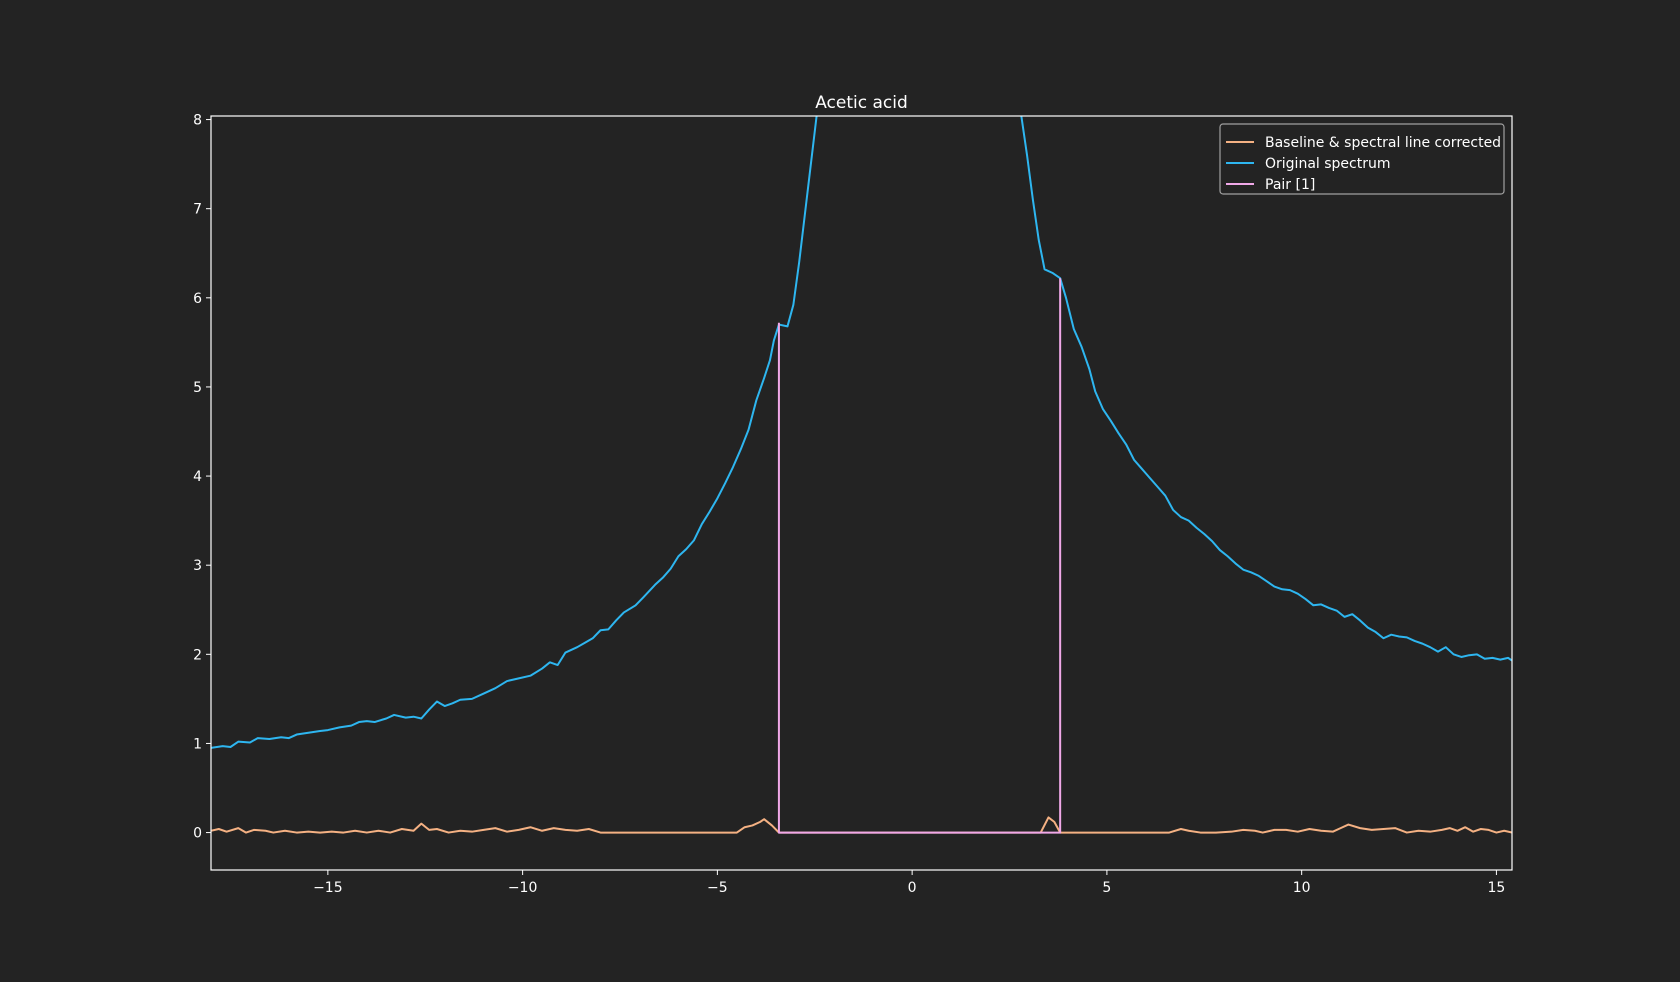 Image resolution: width=1680 pixels, height=982 pixels. I want to click on x-tick-label: 0, so click(912, 888).